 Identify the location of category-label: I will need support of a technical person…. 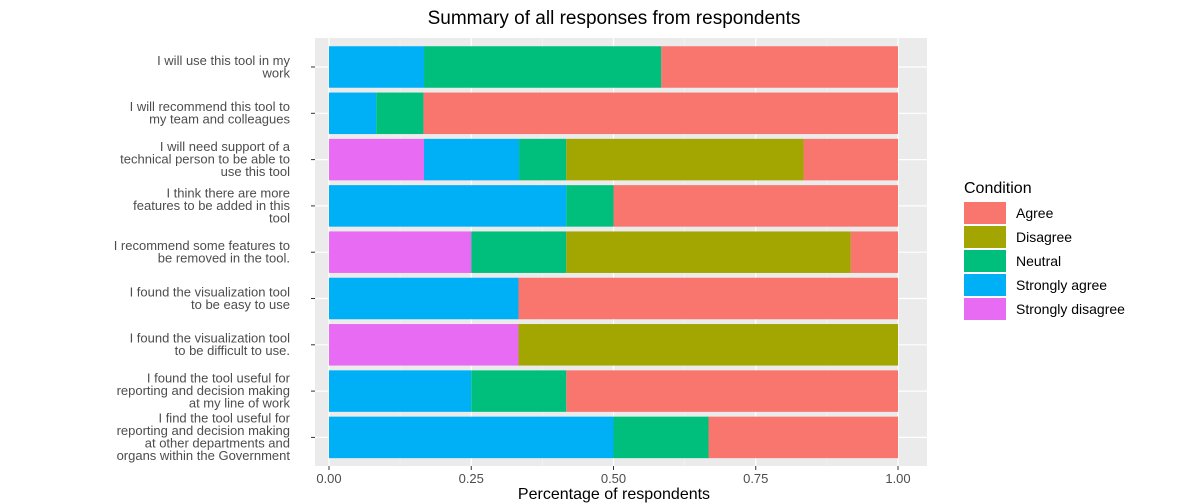
(205, 159).